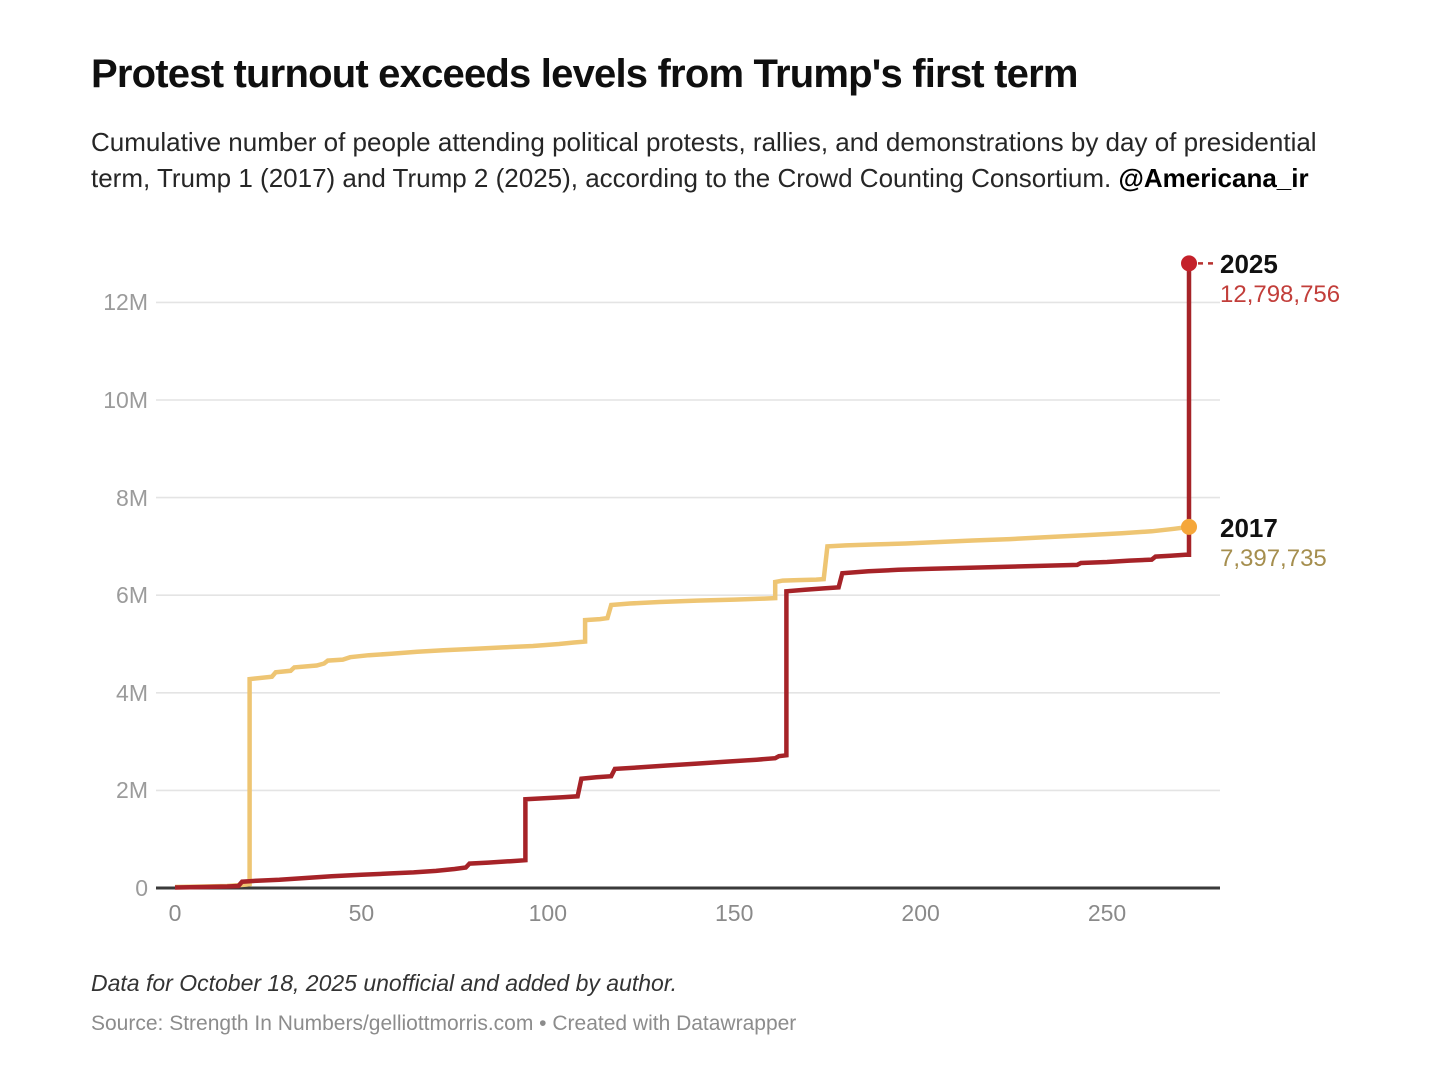 The image size is (1433, 1080). I want to click on annotation-2017-label: 2017, so click(1249, 528).